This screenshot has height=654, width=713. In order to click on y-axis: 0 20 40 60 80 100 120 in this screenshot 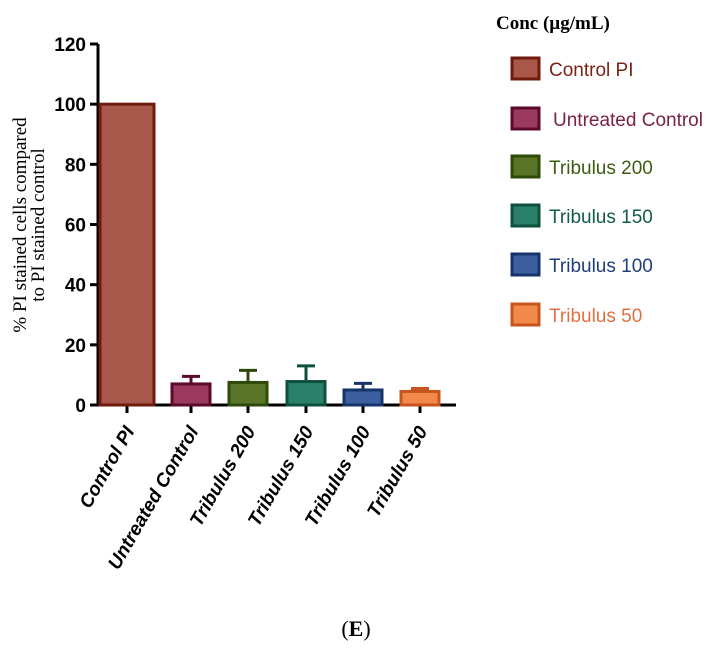, I will do `click(77, 226)`.